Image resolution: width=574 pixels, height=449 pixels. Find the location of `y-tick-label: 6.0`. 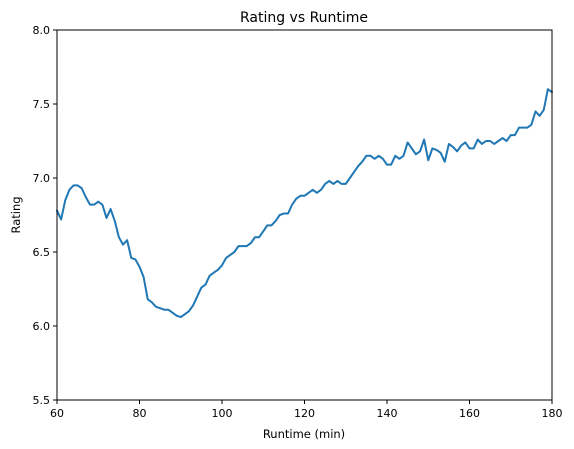

y-tick-label: 6.0 is located at coordinates (42, 326).